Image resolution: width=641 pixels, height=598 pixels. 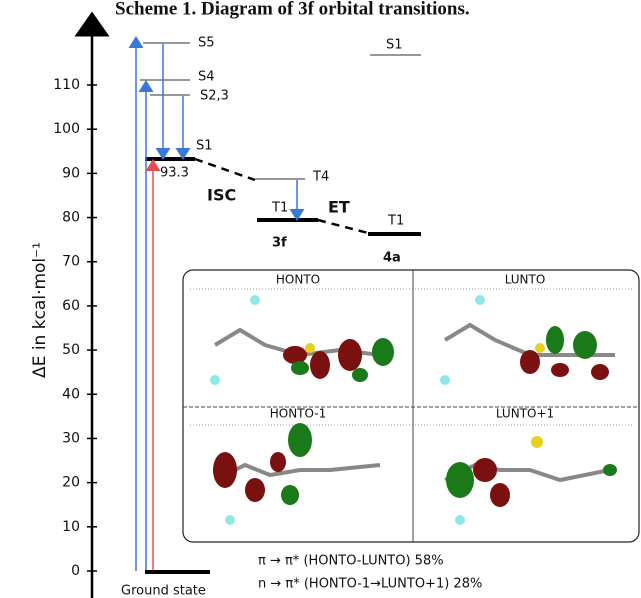 What do you see at coordinates (75, 328) in the screenshot?
I see `ticks: 0 10 20 30 40 50 60 70 80 90 100 110` at bounding box center [75, 328].